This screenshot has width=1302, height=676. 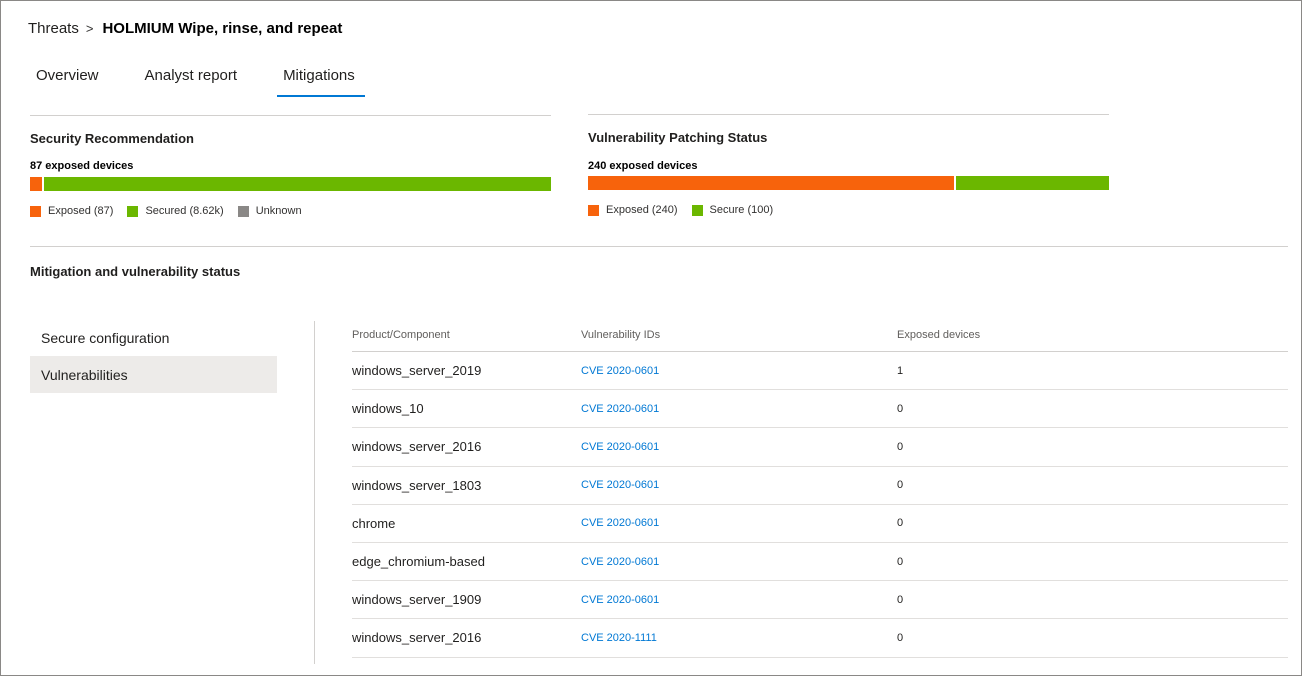 What do you see at coordinates (697, 210) in the screenshot?
I see `secure-swatch-icon` at bounding box center [697, 210].